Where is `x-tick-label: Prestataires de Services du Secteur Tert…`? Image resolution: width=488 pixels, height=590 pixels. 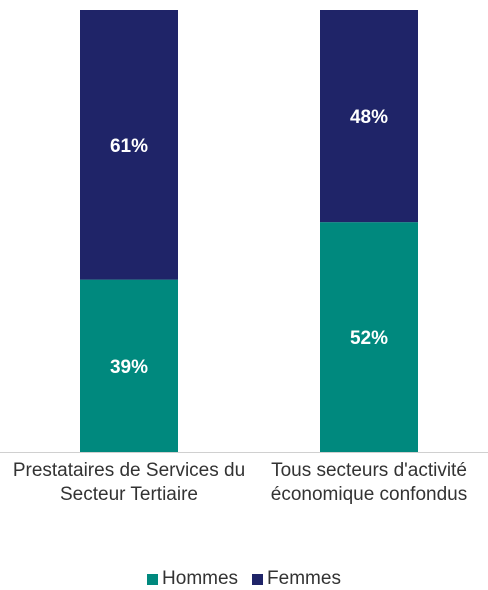
x-tick-label: Prestataires de Services du Secteur Tert… is located at coordinates (129, 482).